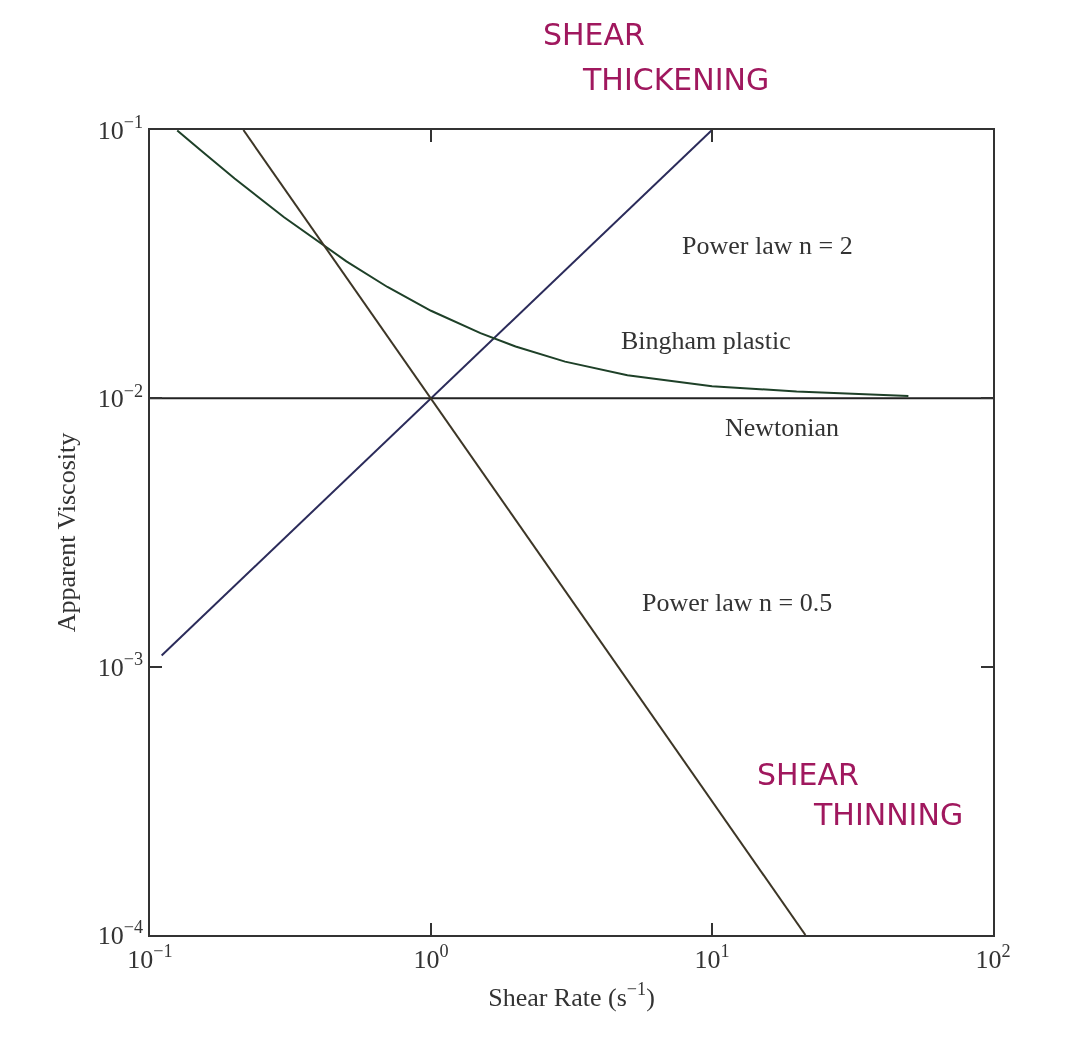 This screenshot has height=1055, width=1085. Describe the element at coordinates (808, 774) in the screenshot. I see `annotation: SHEAR` at that location.